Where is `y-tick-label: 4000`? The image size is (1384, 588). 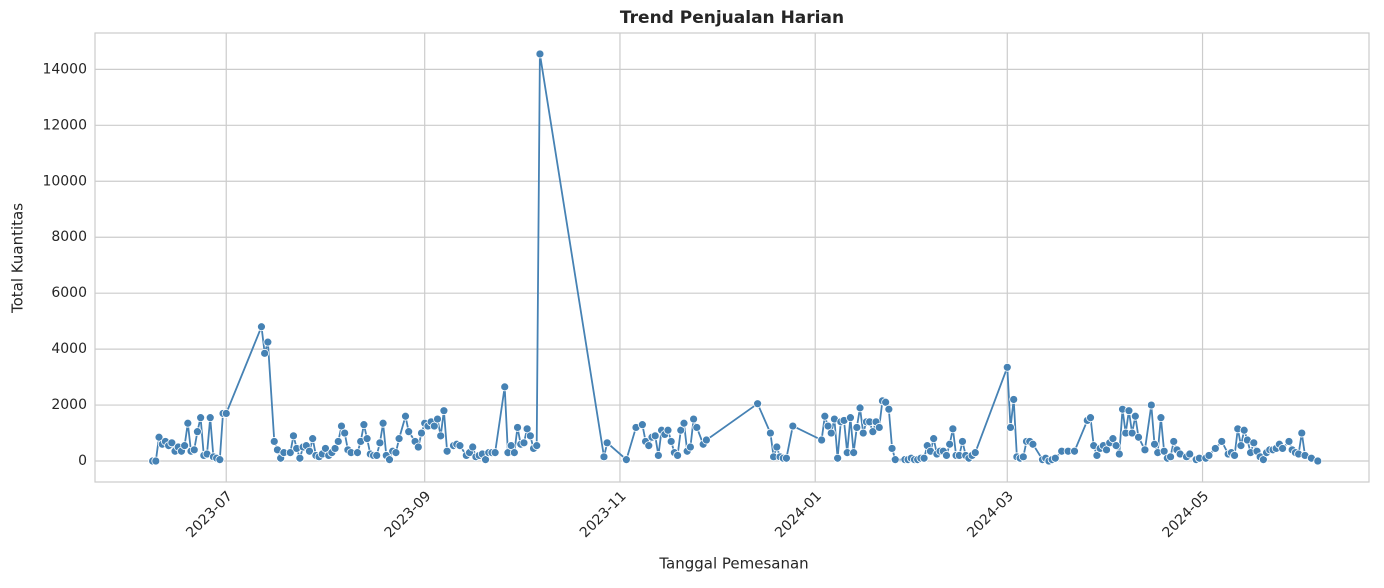 y-tick-label: 4000 is located at coordinates (69, 349).